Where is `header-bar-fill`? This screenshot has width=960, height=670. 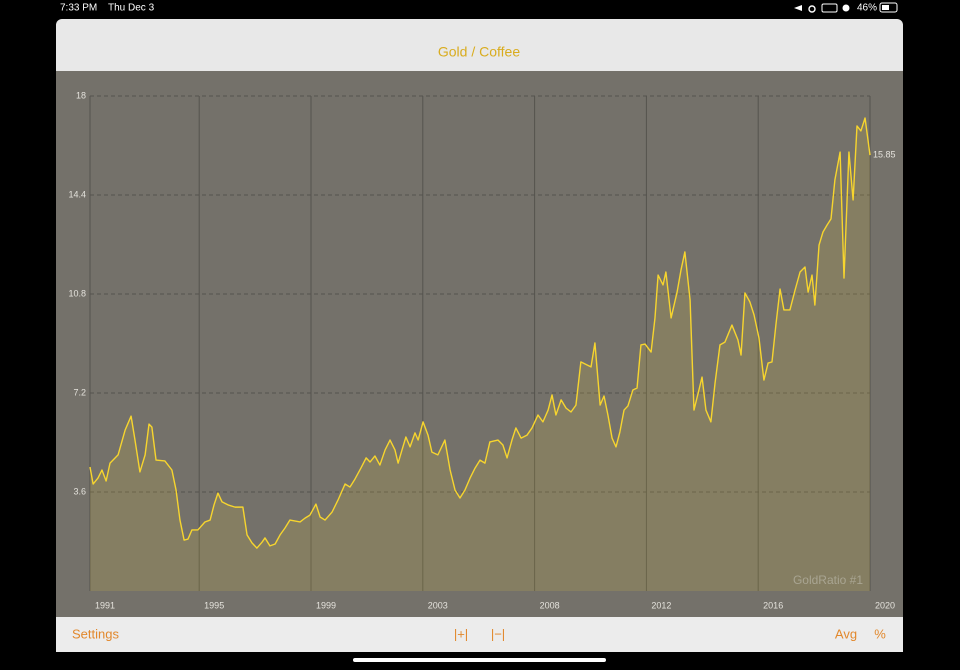 header-bar-fill is located at coordinates (479, 65).